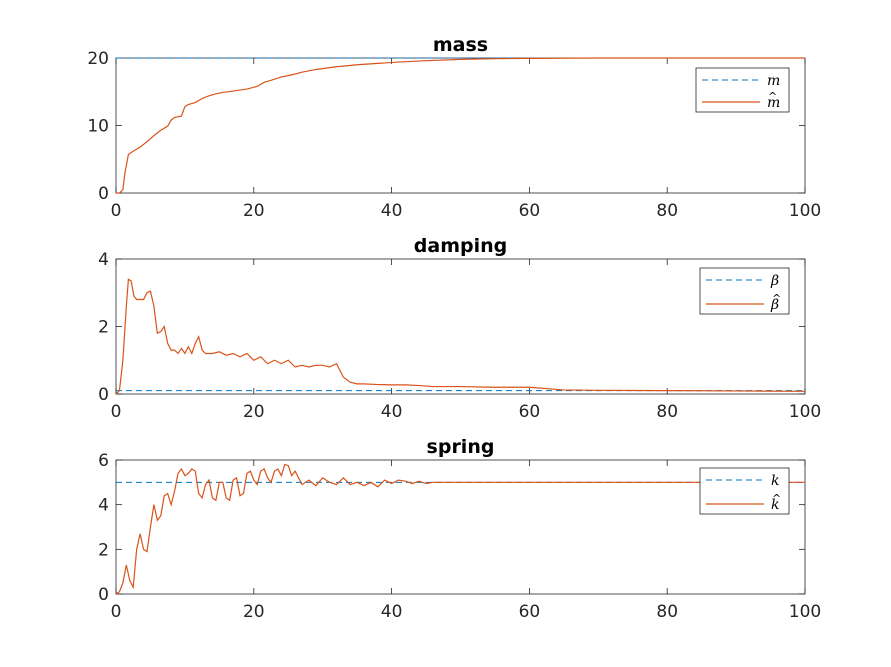 The height and width of the screenshot is (667, 891). Describe the element at coordinates (98, 127) in the screenshot. I see `y-tick-label: 10` at that location.